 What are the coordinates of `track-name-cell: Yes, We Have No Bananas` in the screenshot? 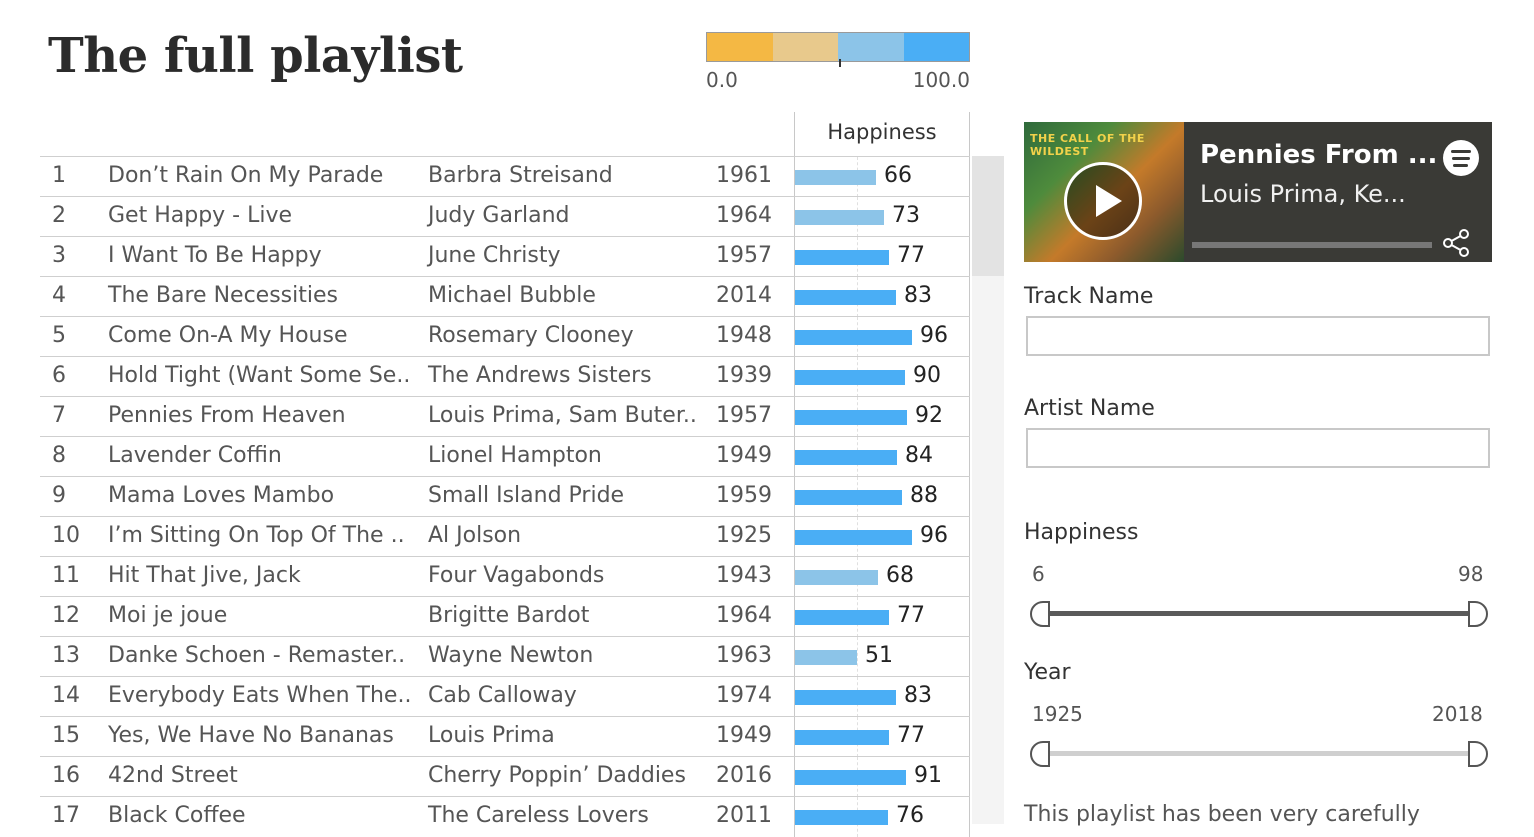 It's located at (251, 735).